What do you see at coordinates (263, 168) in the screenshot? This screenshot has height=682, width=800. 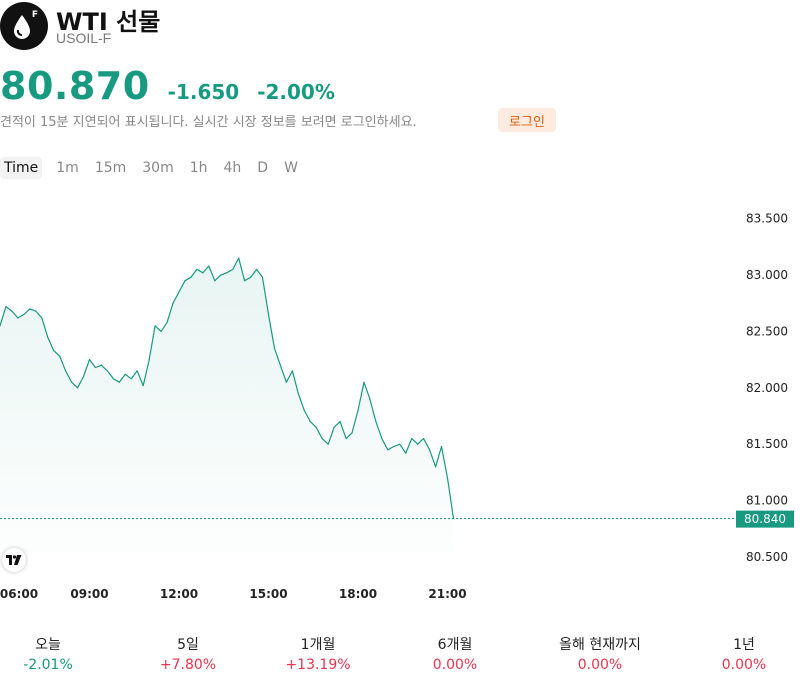 I see `tab-d: D` at bounding box center [263, 168].